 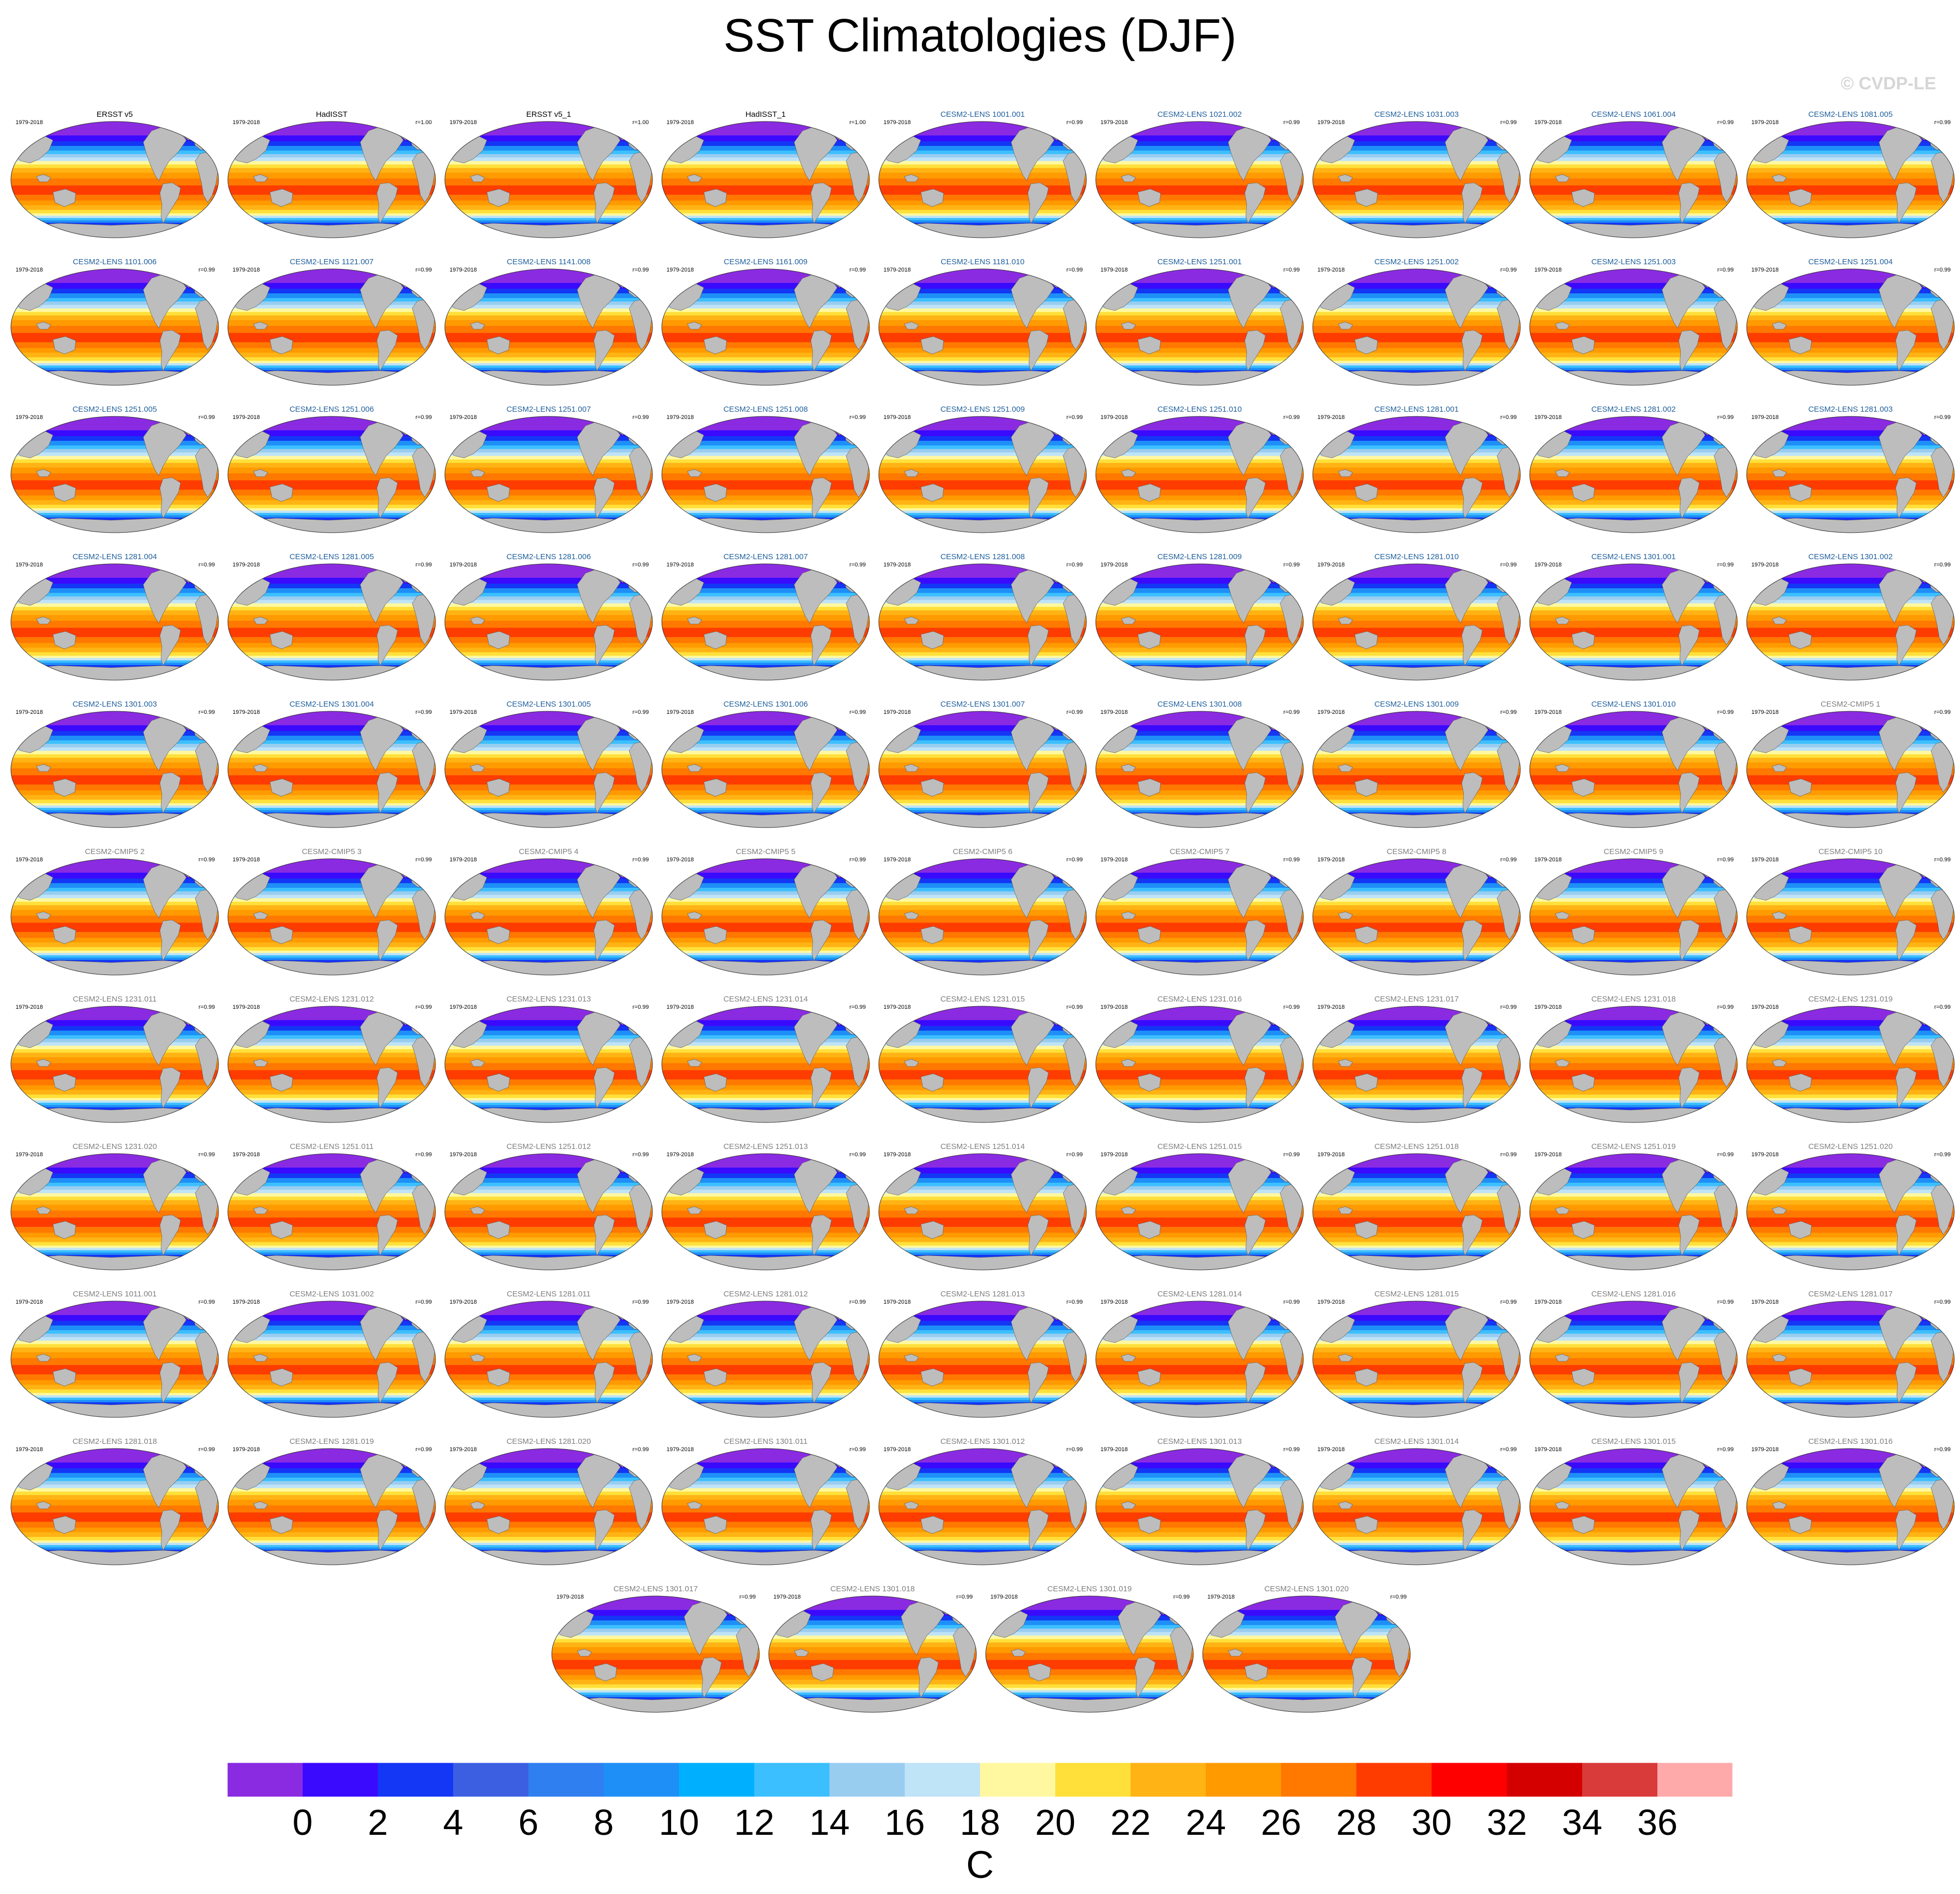 I want to click on map-panel: CESM2-LENS 1301.017 1979-2018 r=0.99, so click(x=655, y=1655).